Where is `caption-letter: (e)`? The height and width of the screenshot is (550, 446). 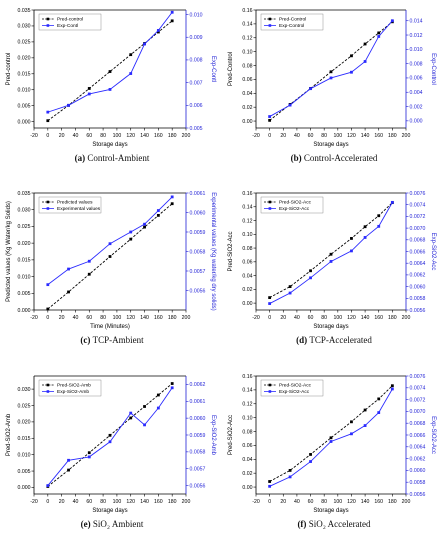
caption-letter: (e) is located at coordinates (87, 524).